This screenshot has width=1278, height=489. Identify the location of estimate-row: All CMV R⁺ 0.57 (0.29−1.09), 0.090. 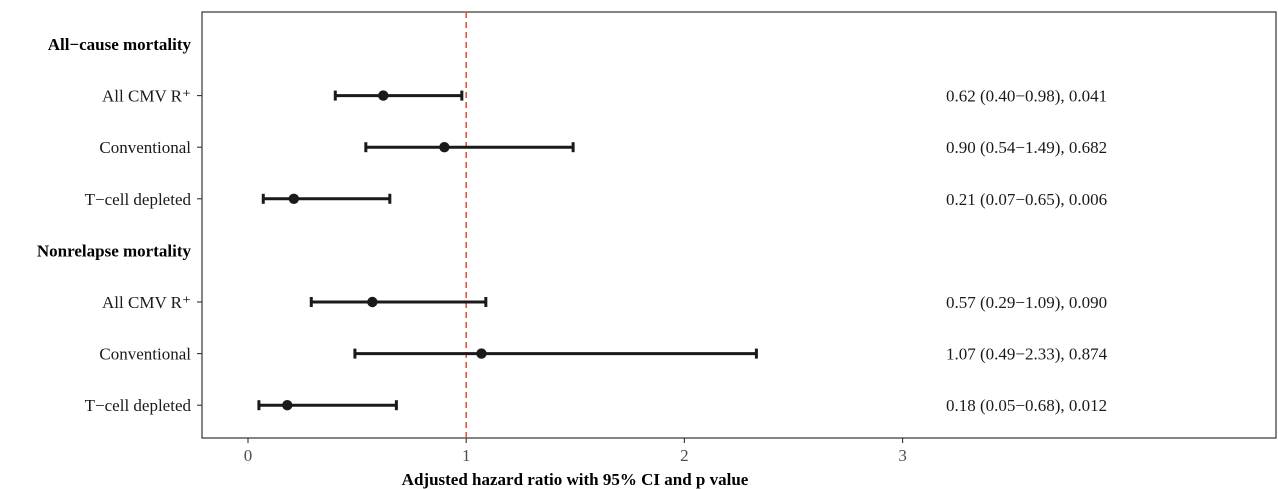
(604, 302).